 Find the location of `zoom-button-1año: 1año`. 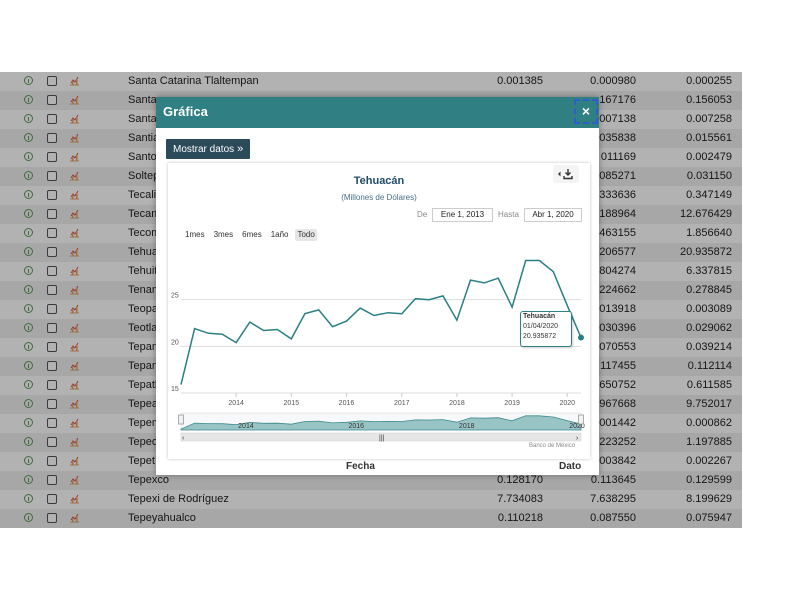

zoom-button-1año: 1año is located at coordinates (279, 234).